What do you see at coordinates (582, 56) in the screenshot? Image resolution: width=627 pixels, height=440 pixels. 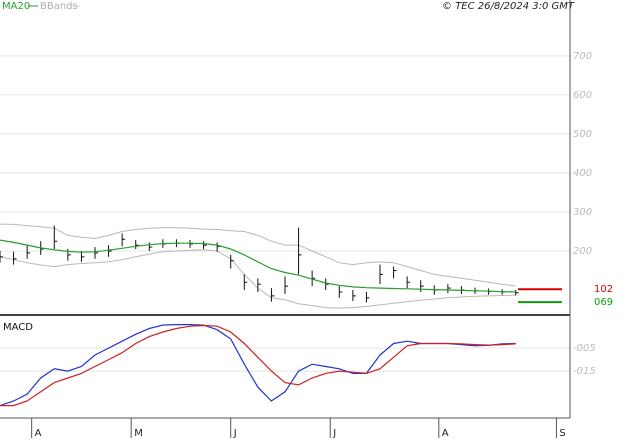 I see `y-tick-label: 700` at bounding box center [582, 56].